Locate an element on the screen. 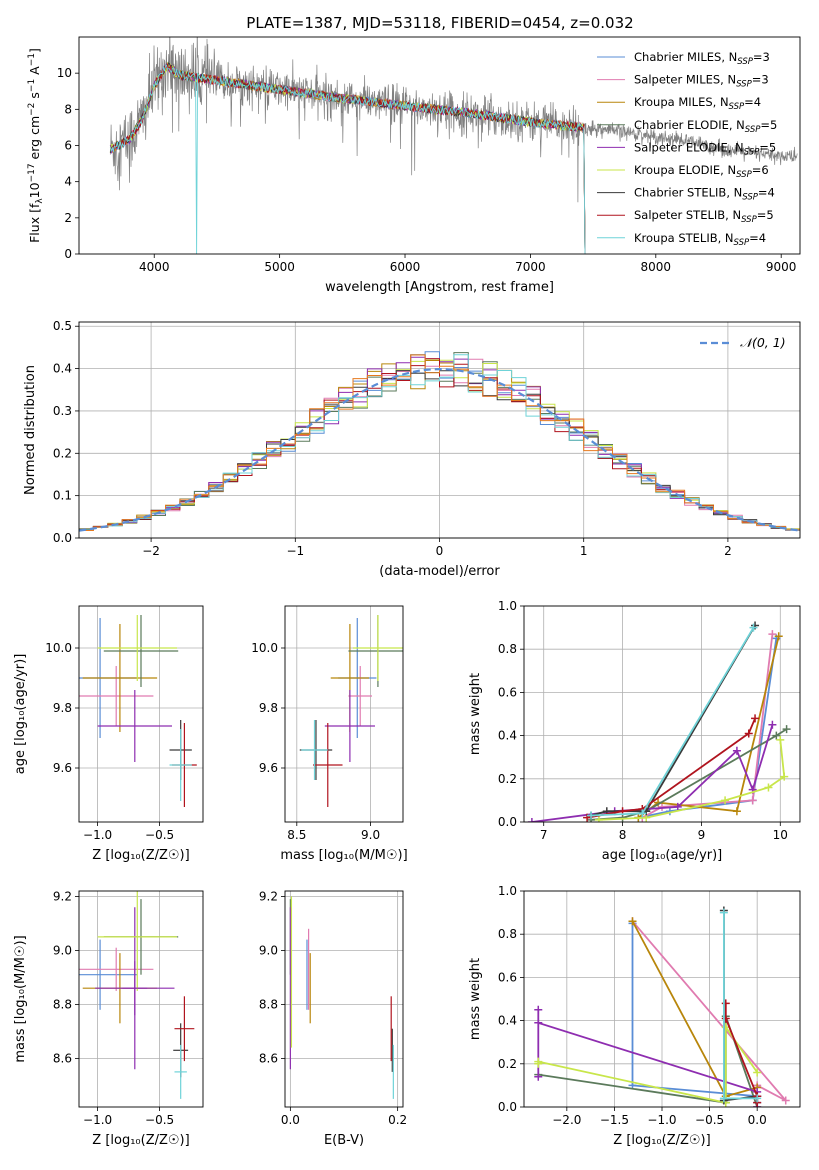  legend-label: Salpeter STELIB, NSSP=5 is located at coordinates (704, 216).